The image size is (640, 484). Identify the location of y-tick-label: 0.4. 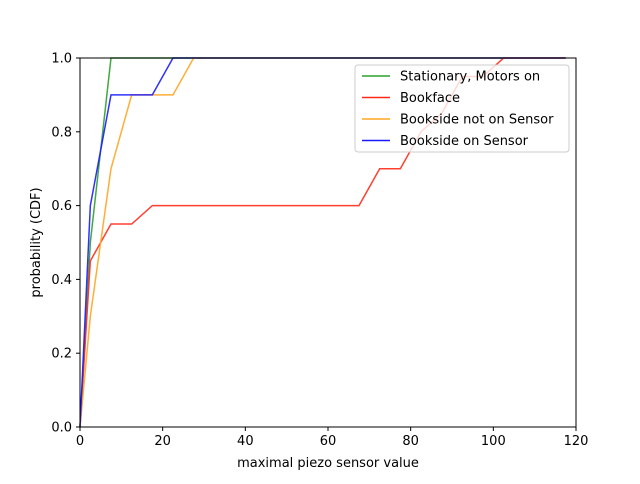
(61, 280).